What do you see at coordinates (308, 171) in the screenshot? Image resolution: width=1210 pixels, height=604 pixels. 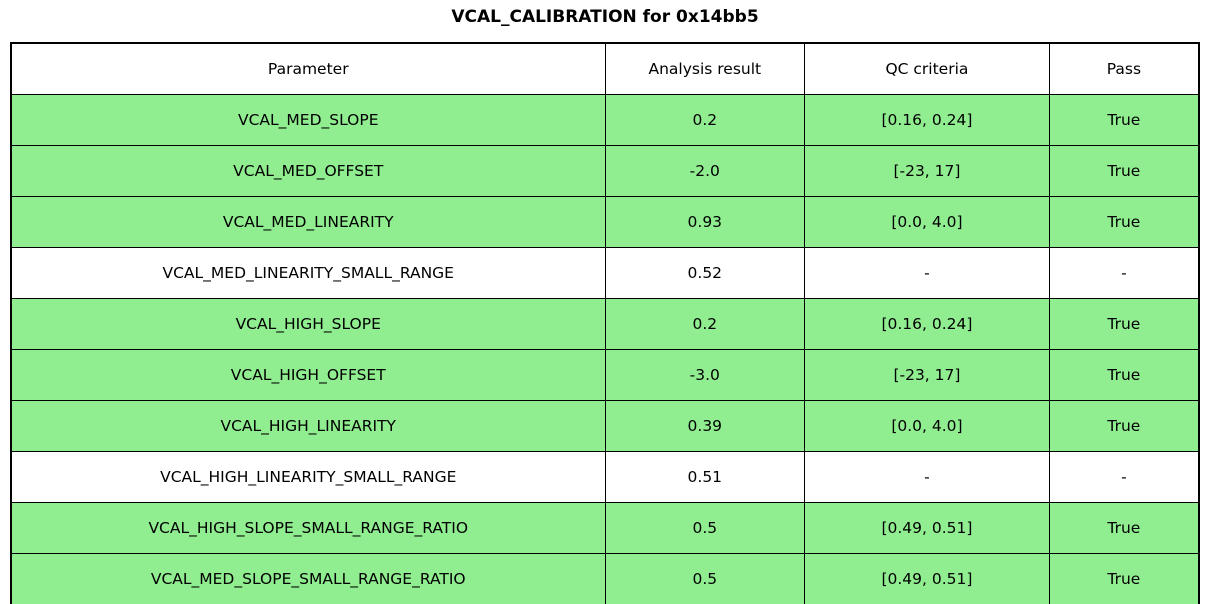 I see `cell-parameter: VCAL_MED_OFFSET` at bounding box center [308, 171].